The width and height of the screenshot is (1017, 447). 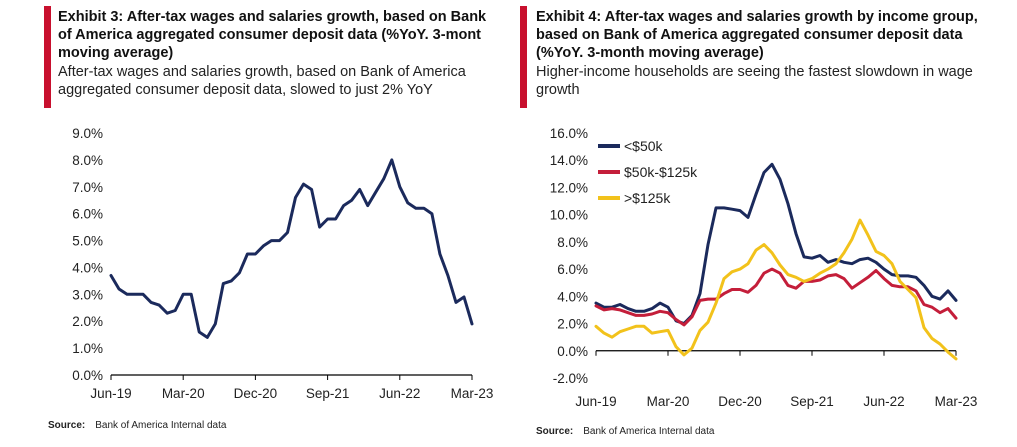 What do you see at coordinates (647, 198) in the screenshot?
I see `exhibit-4-legend-label-3: >$125k` at bounding box center [647, 198].